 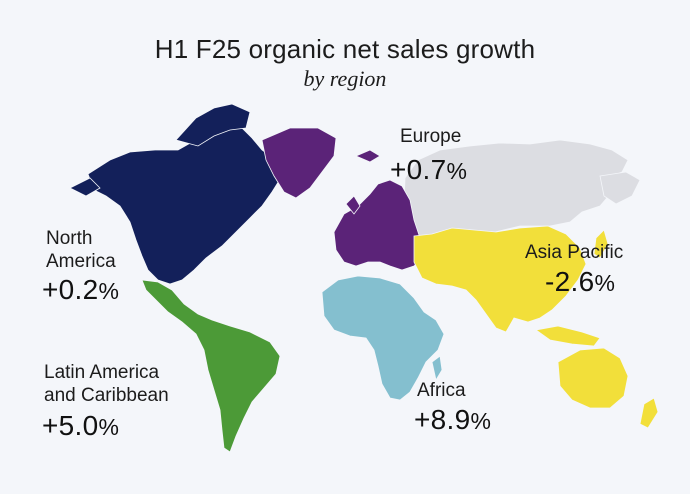 I want to click on latin-america-value-unit: %, so click(x=109, y=427).